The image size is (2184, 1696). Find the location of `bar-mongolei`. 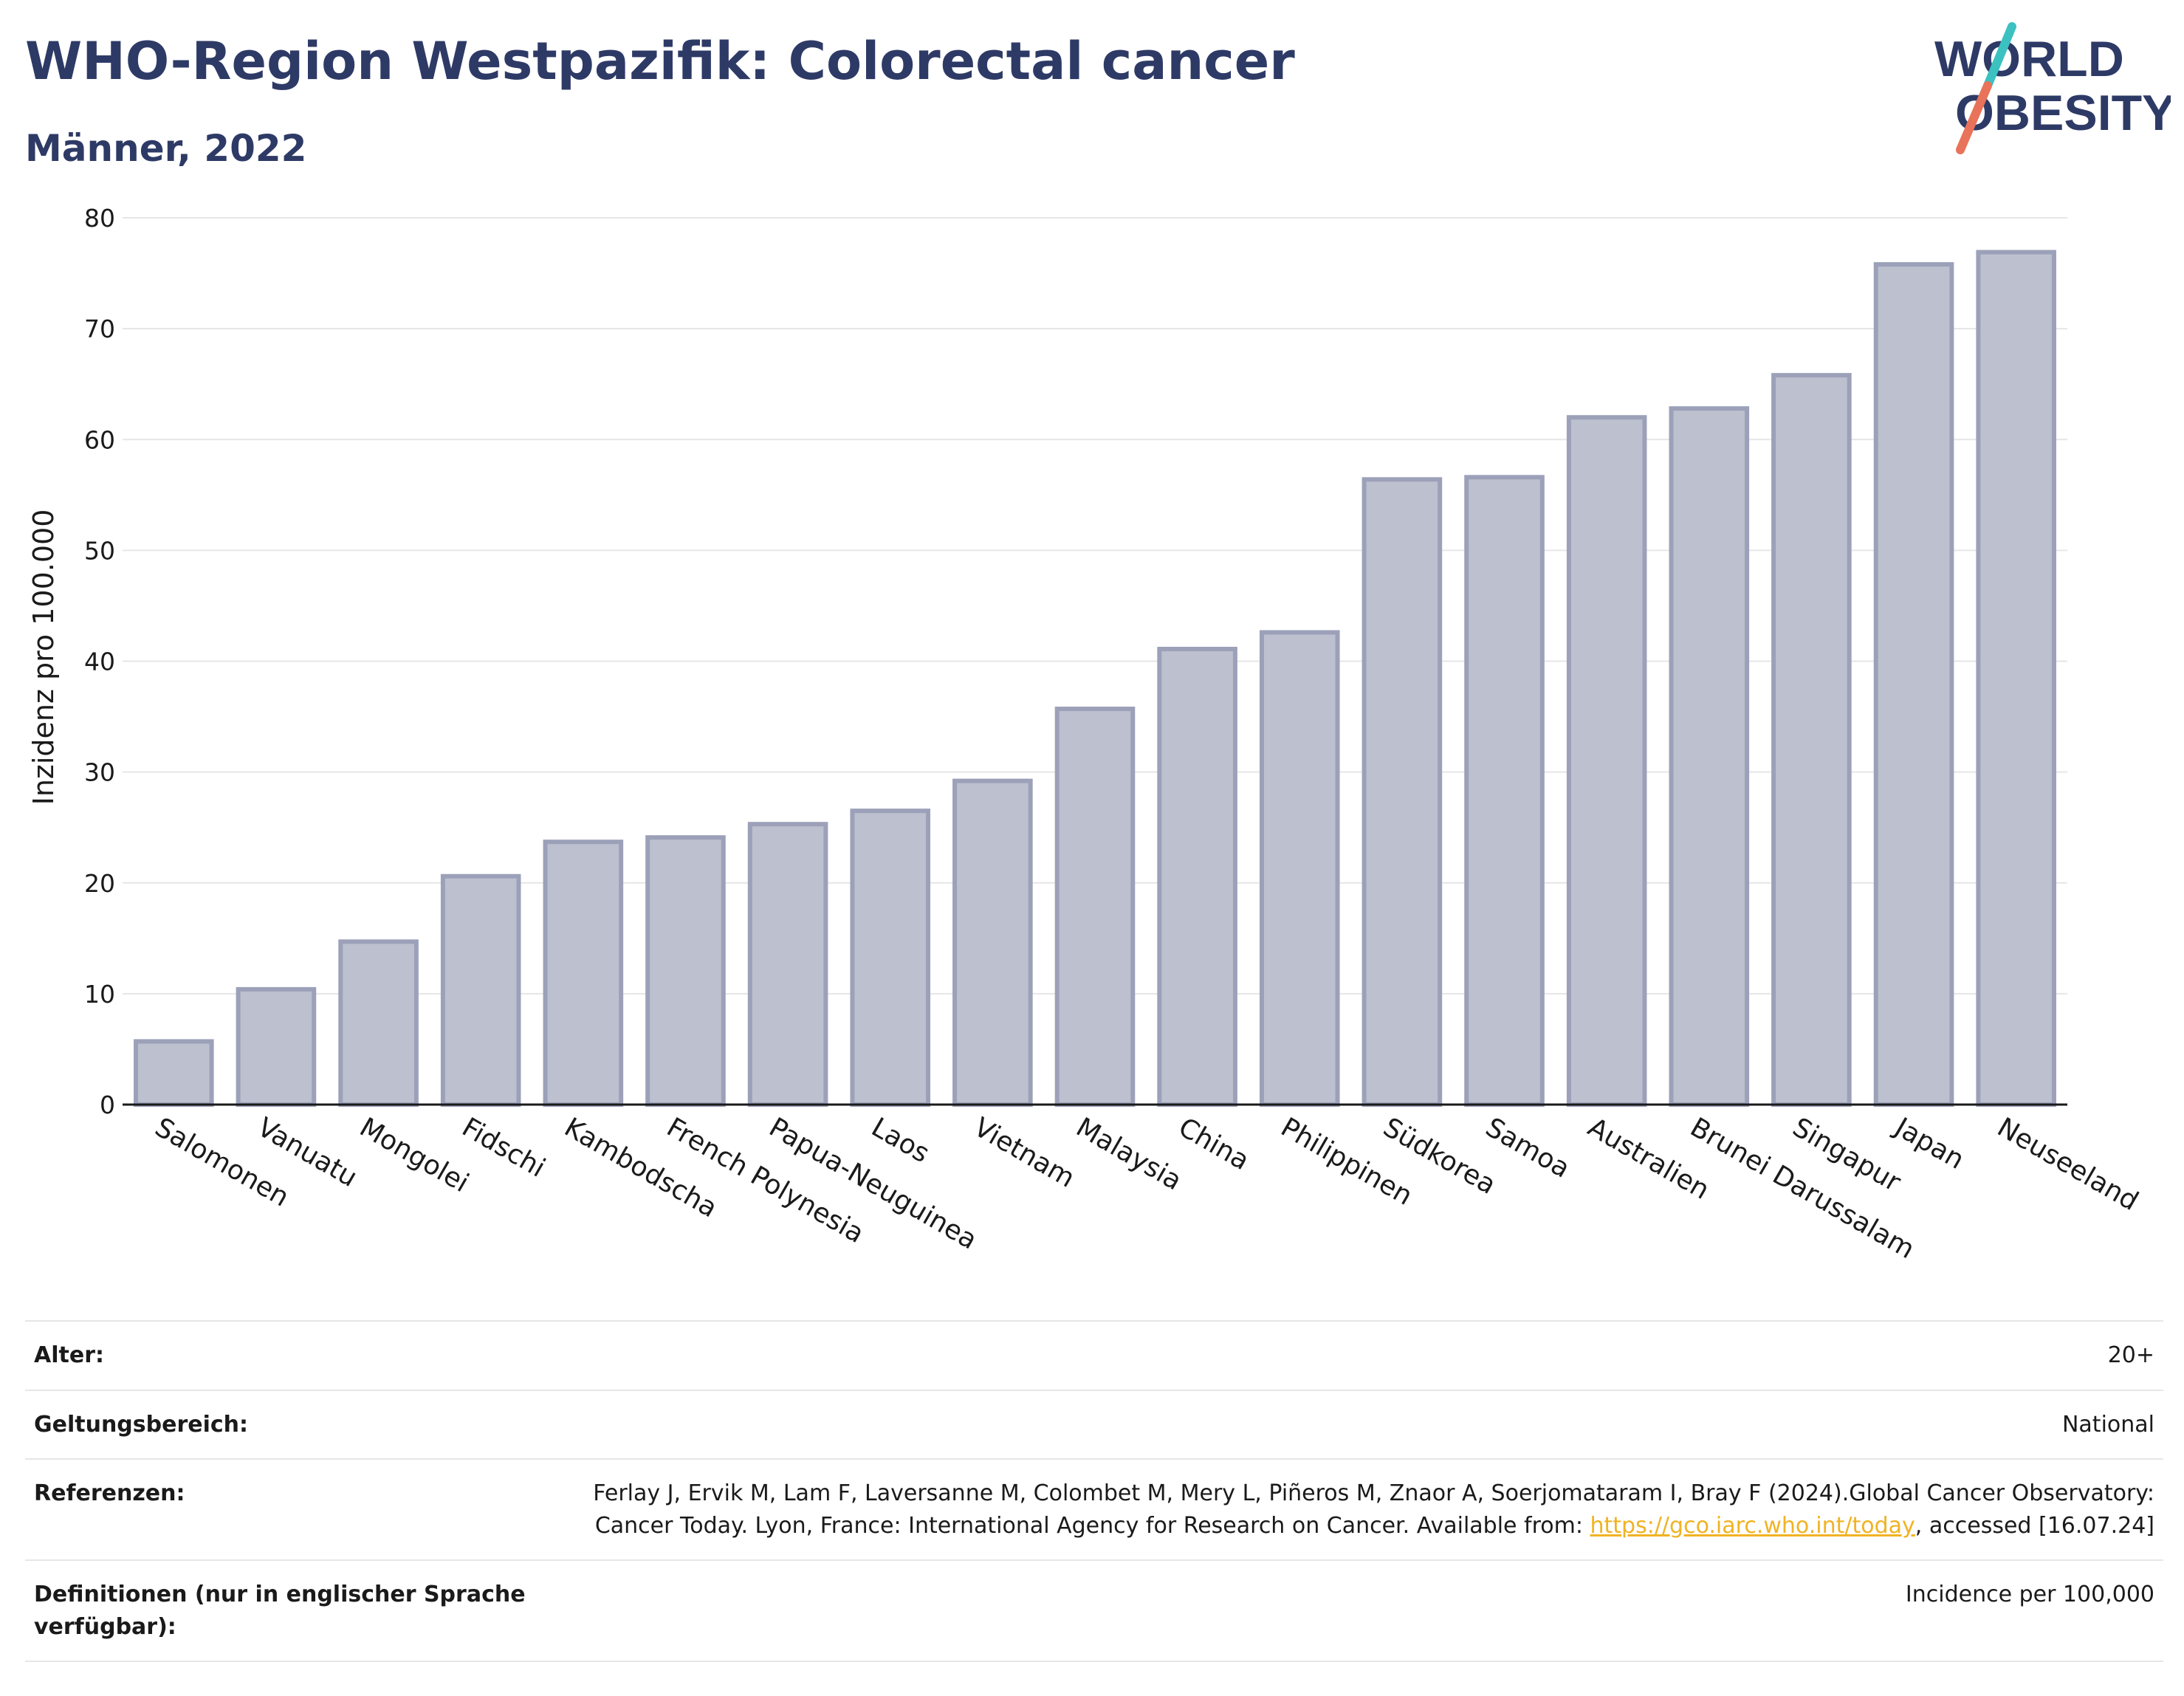

bar-mongolei is located at coordinates (379, 1024).